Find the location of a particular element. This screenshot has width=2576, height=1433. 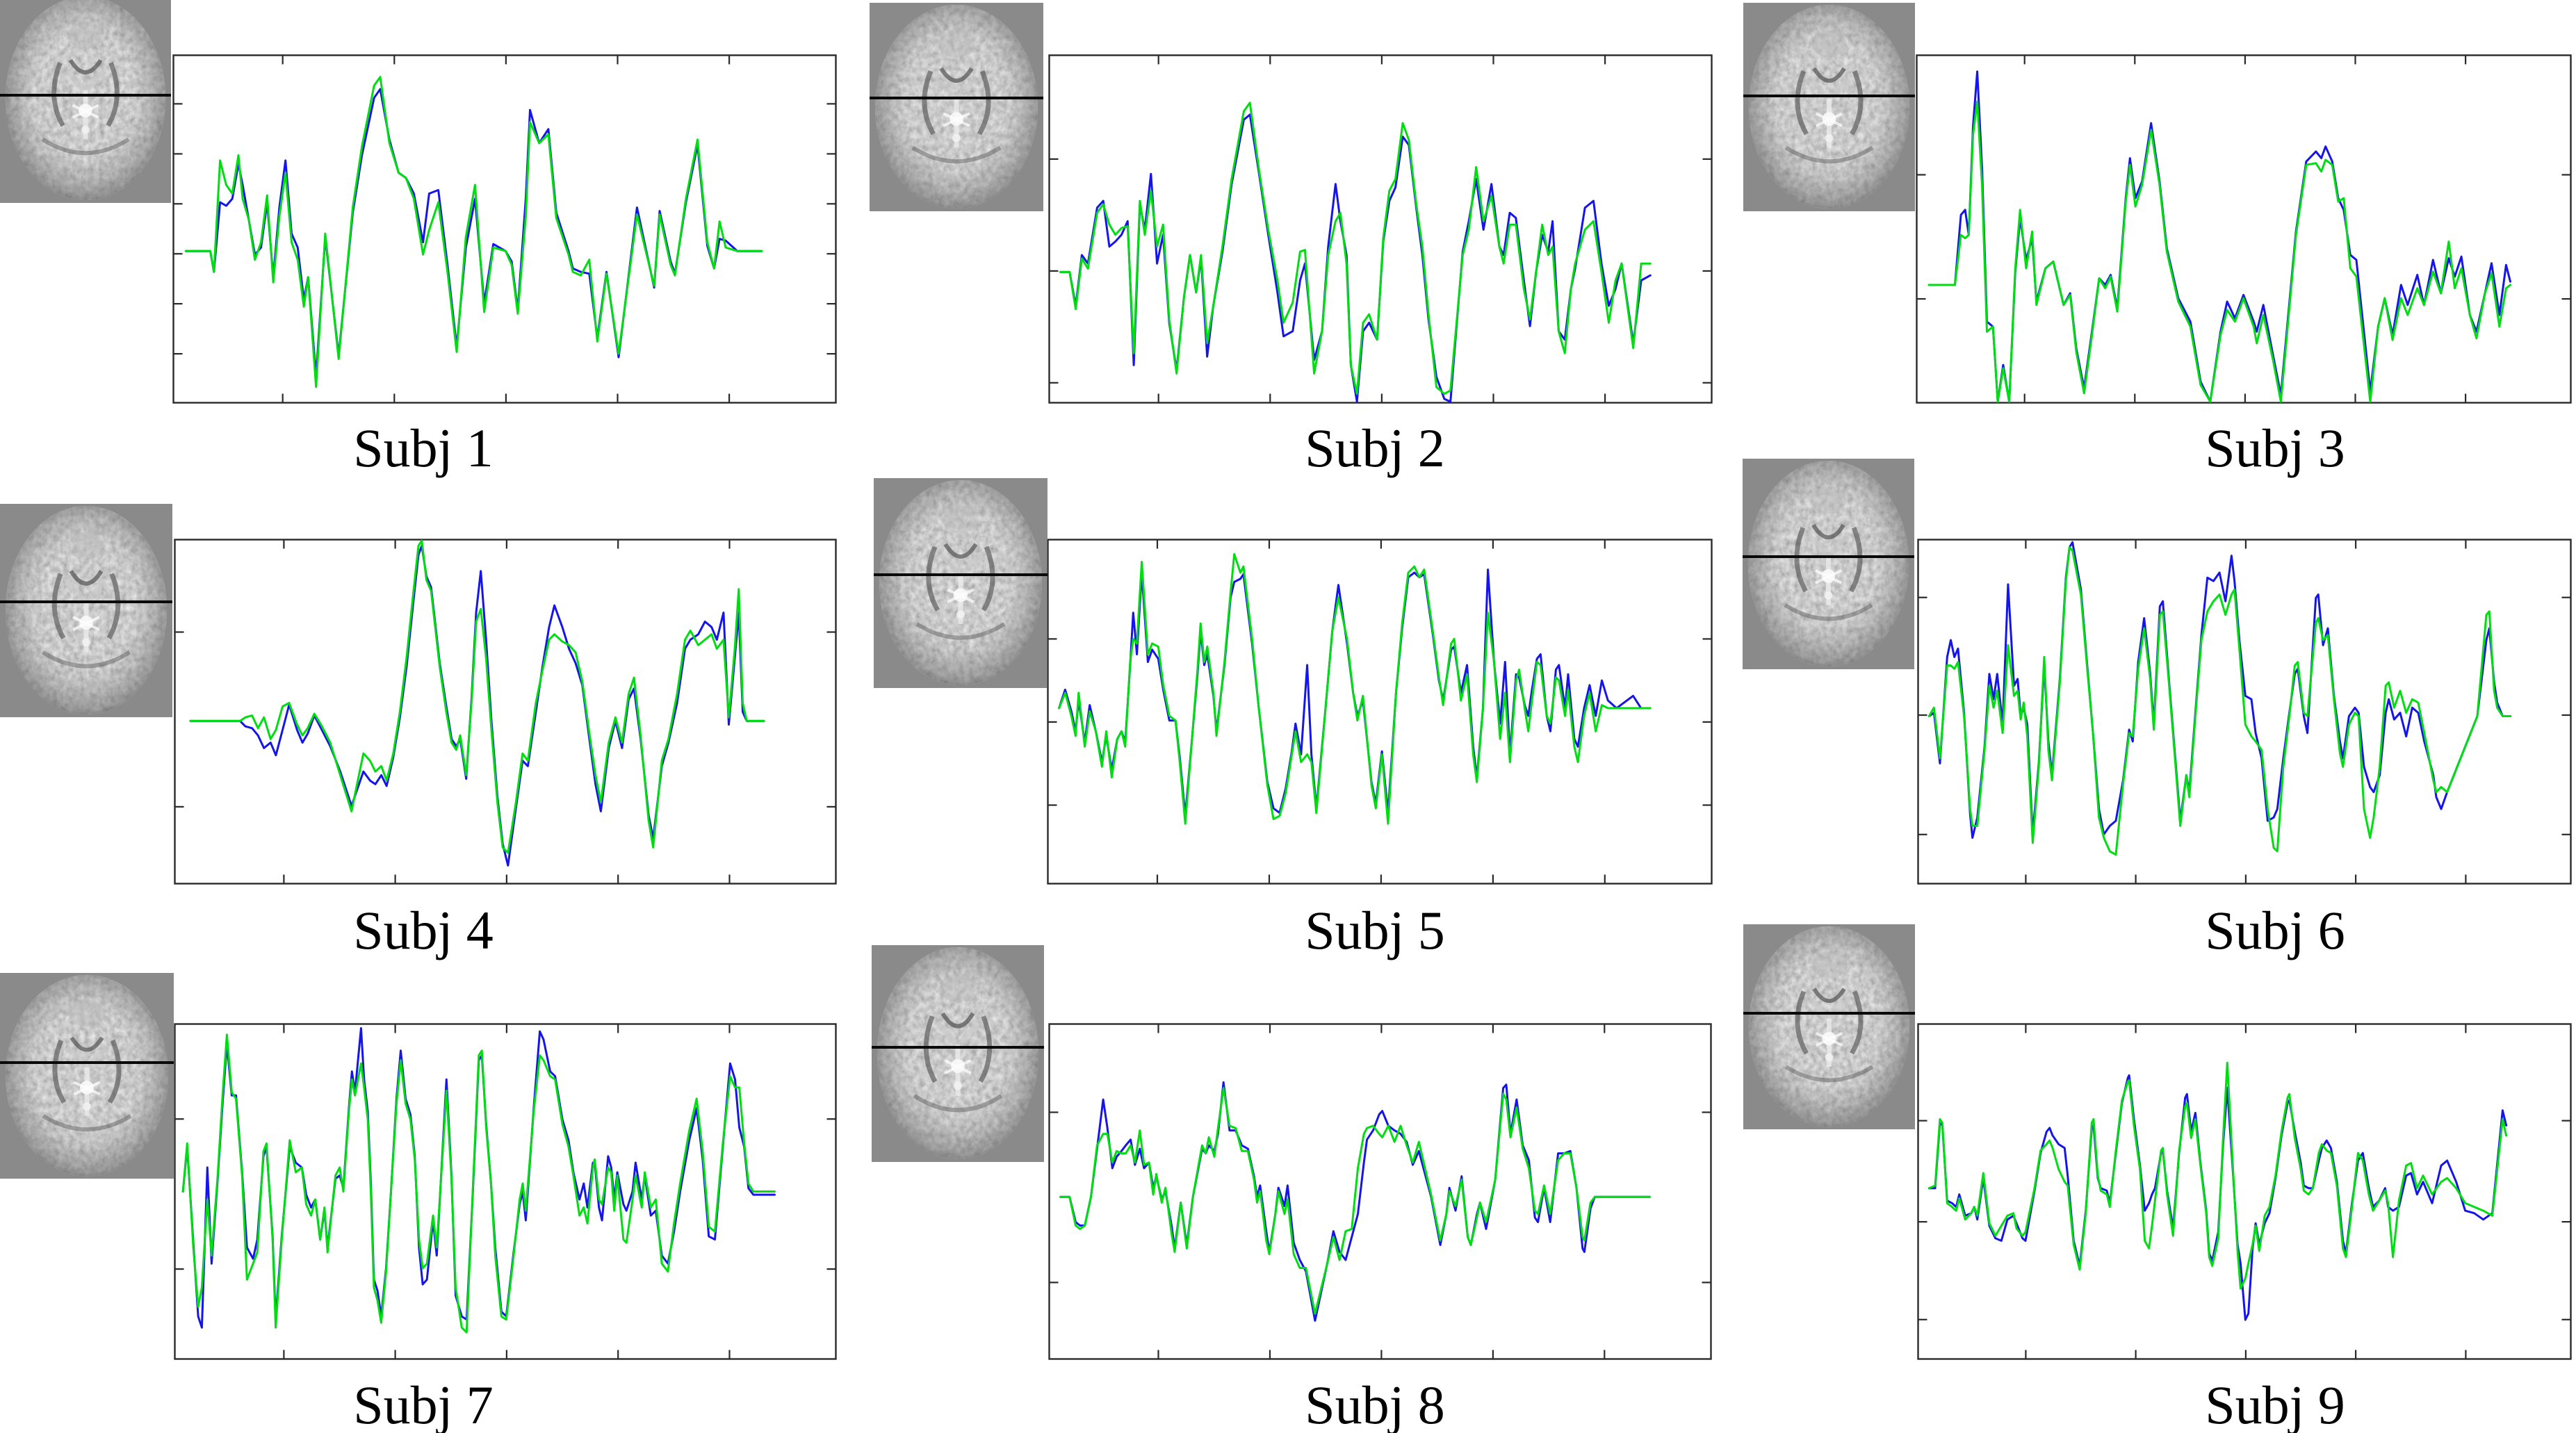

subject-label: Subj 5 is located at coordinates (1375, 930).